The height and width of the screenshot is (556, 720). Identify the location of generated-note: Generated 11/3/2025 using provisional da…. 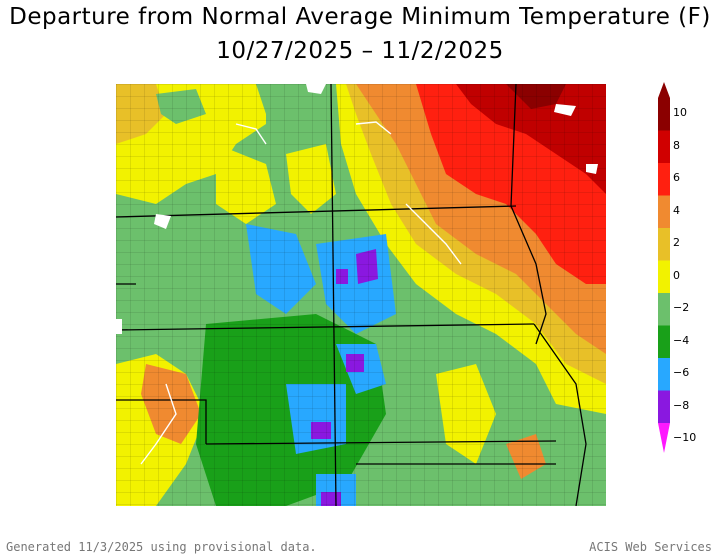
(161, 547).